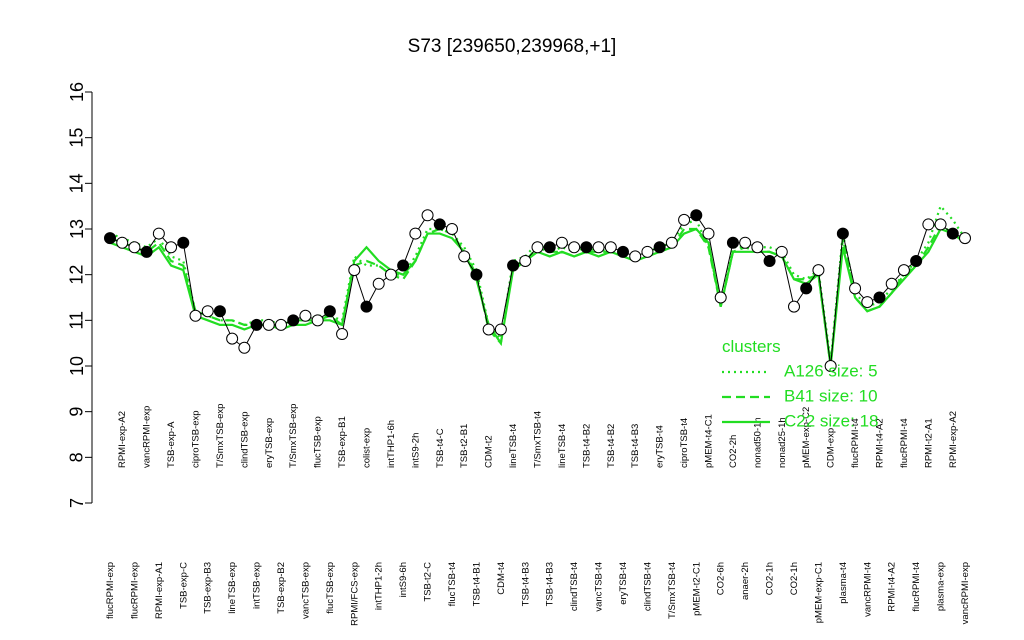 This screenshot has height=640, width=1024. What do you see at coordinates (953, 439) in the screenshot?
I see `x-tick-label: RPMI-exp-A2` at bounding box center [953, 439].